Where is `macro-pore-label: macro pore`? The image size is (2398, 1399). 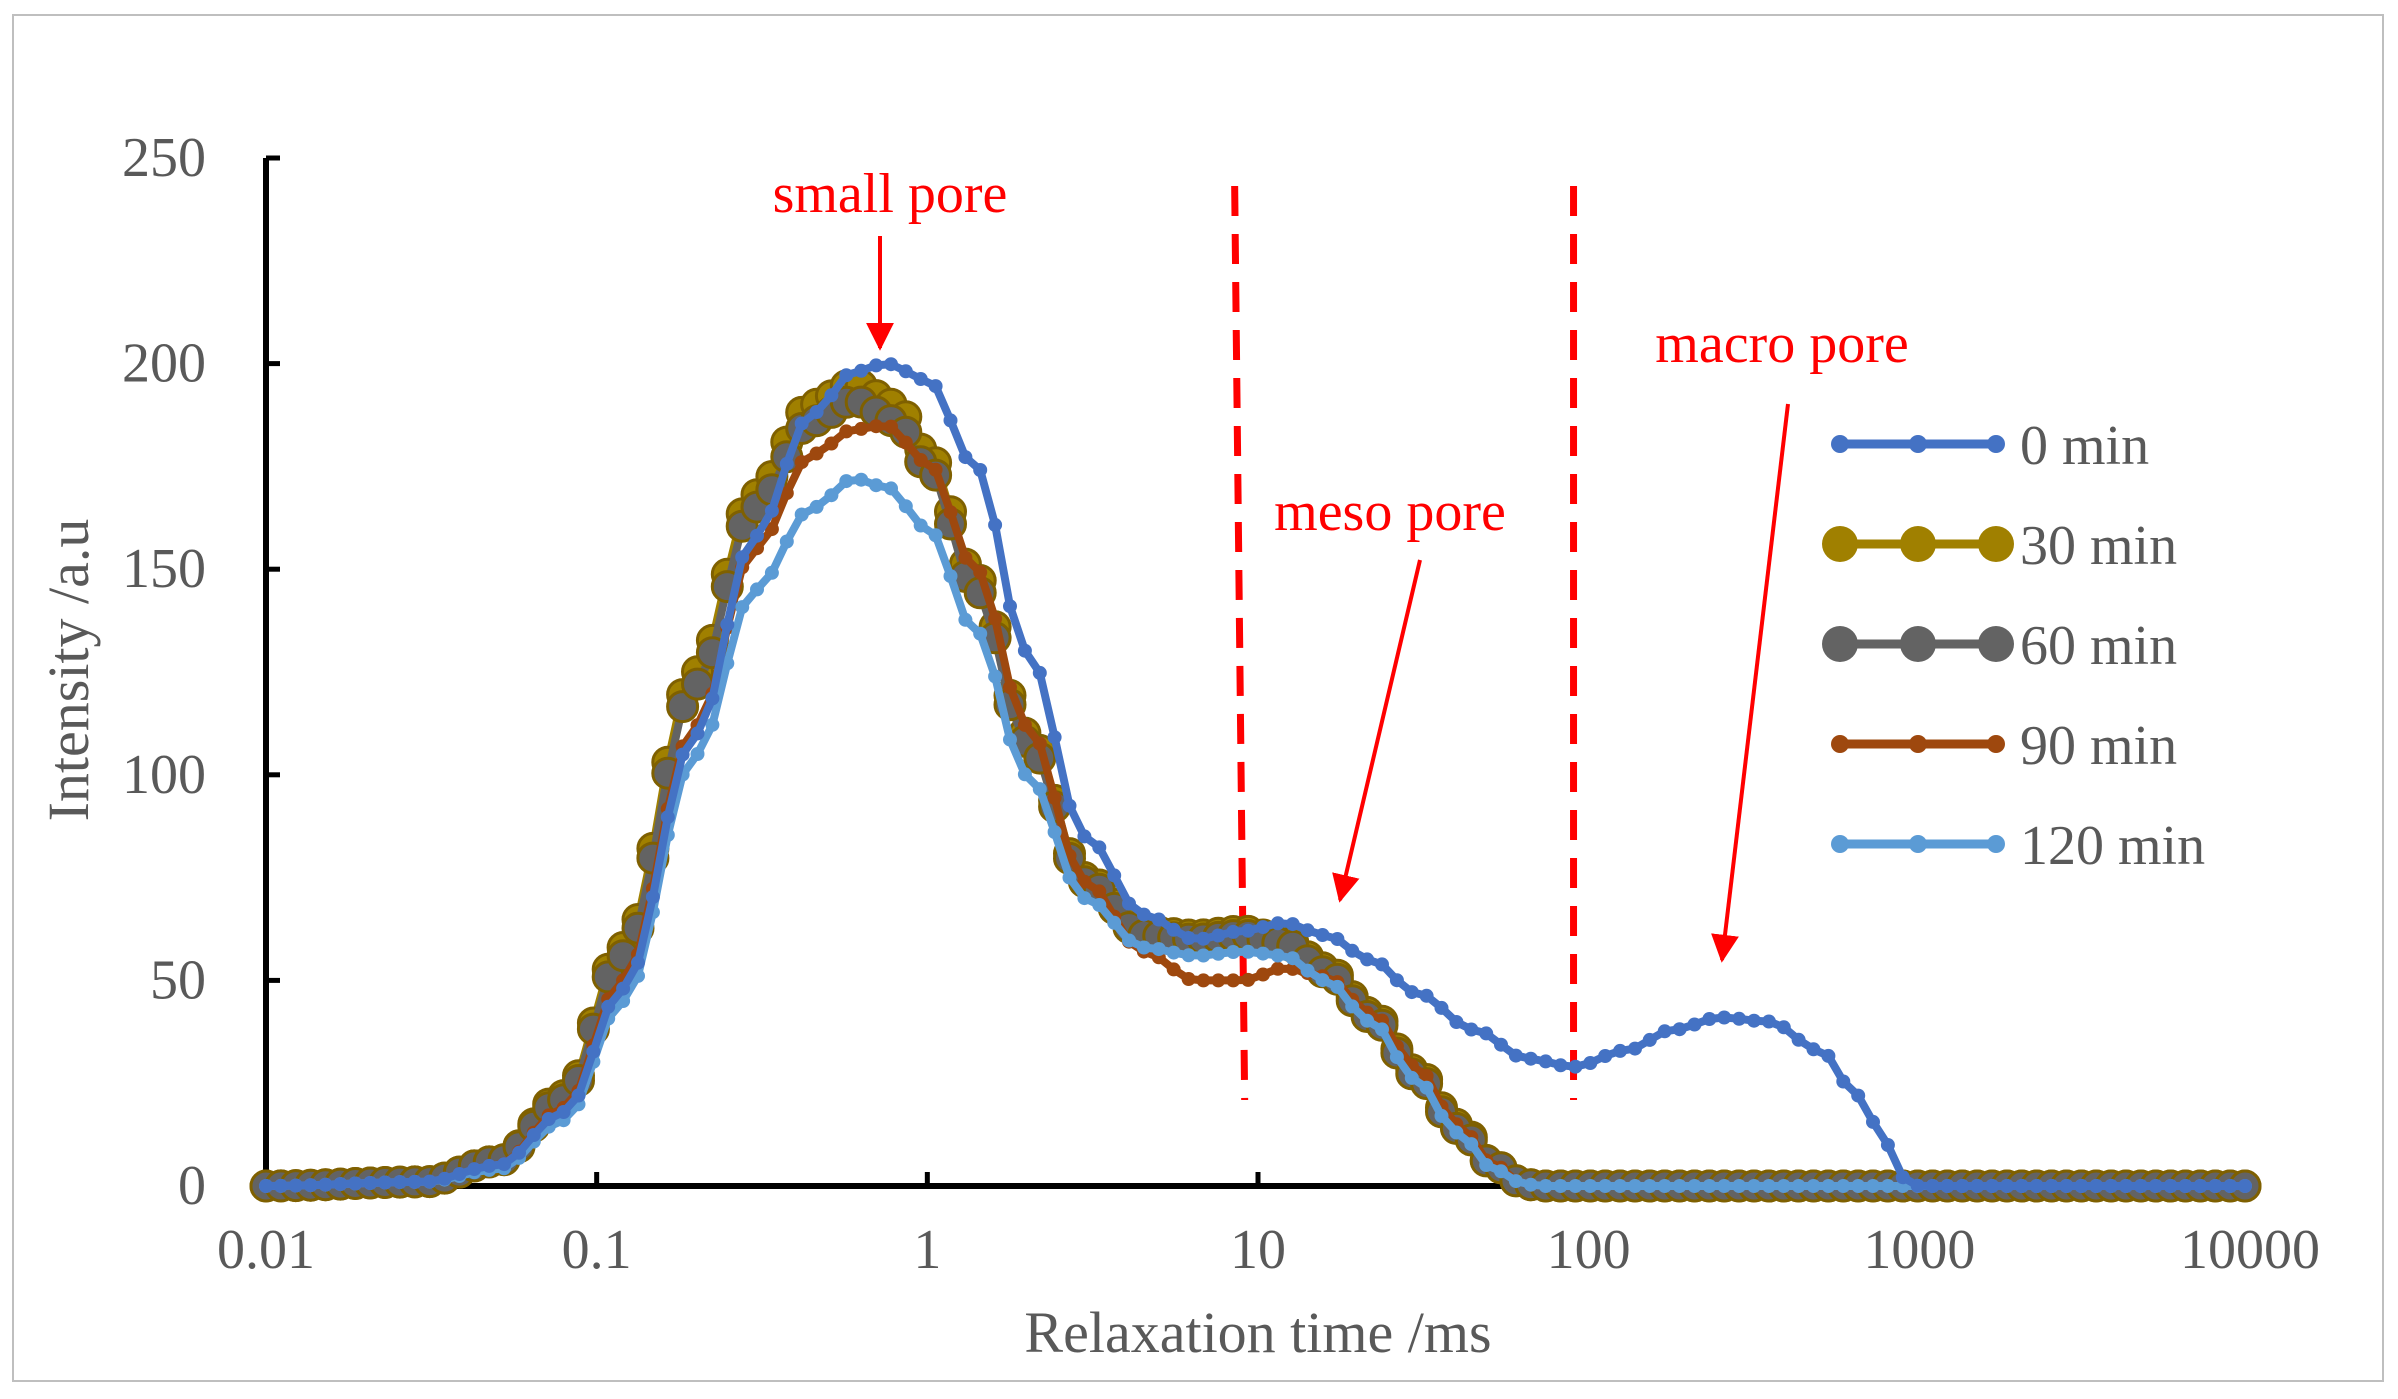 macro-pore-label: macro pore is located at coordinates (1781, 344).